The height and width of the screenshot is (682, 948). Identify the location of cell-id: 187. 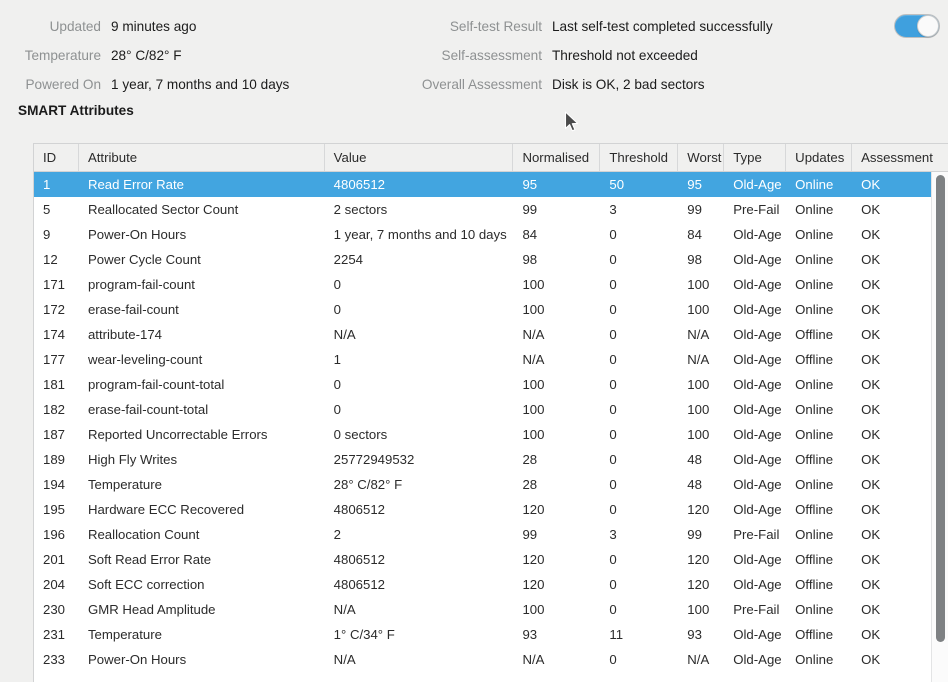
(54, 434).